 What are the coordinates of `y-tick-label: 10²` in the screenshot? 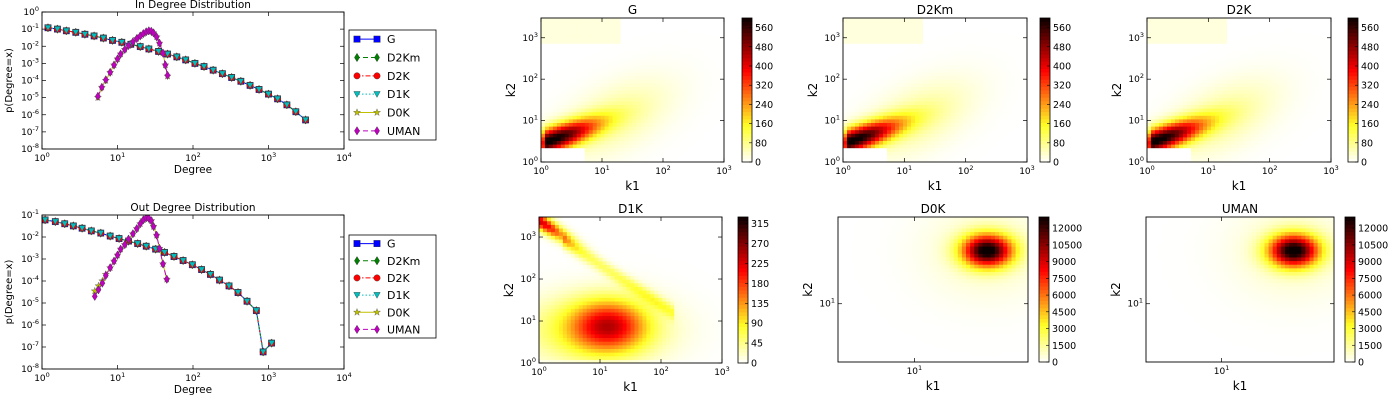 It's located at (530, 78).